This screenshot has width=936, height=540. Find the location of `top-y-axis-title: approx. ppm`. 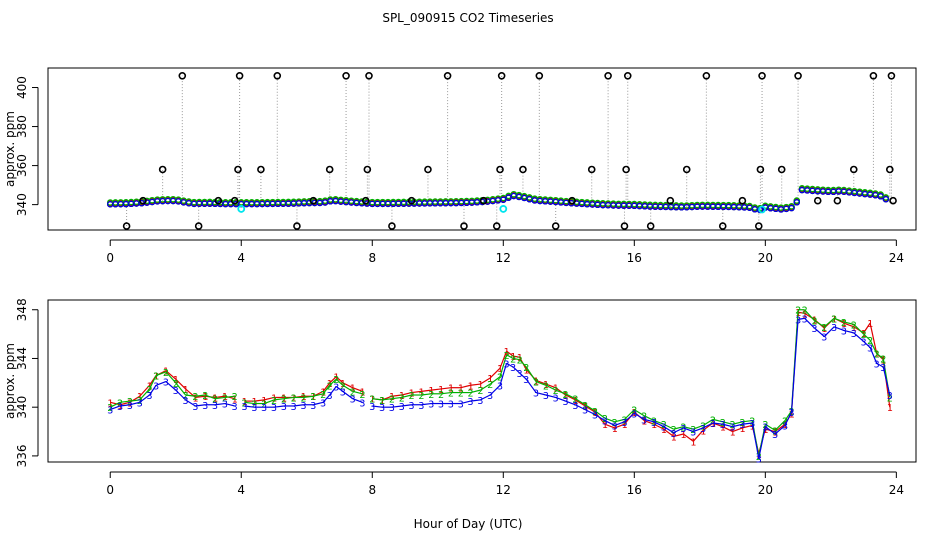

top-y-axis-title: approx. ppm is located at coordinates (10, 149).